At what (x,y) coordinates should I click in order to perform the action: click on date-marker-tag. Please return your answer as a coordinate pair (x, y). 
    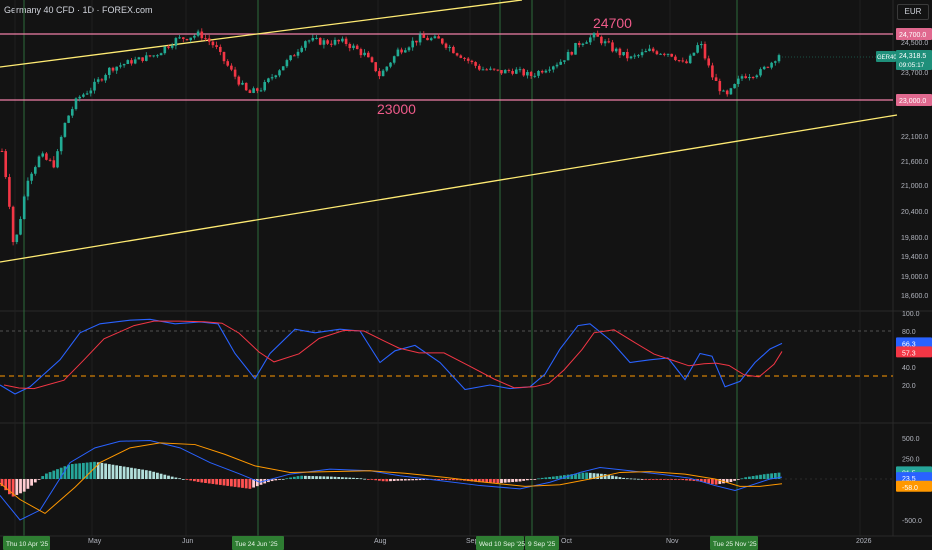
    Looking at the image, I should click on (26, 543).